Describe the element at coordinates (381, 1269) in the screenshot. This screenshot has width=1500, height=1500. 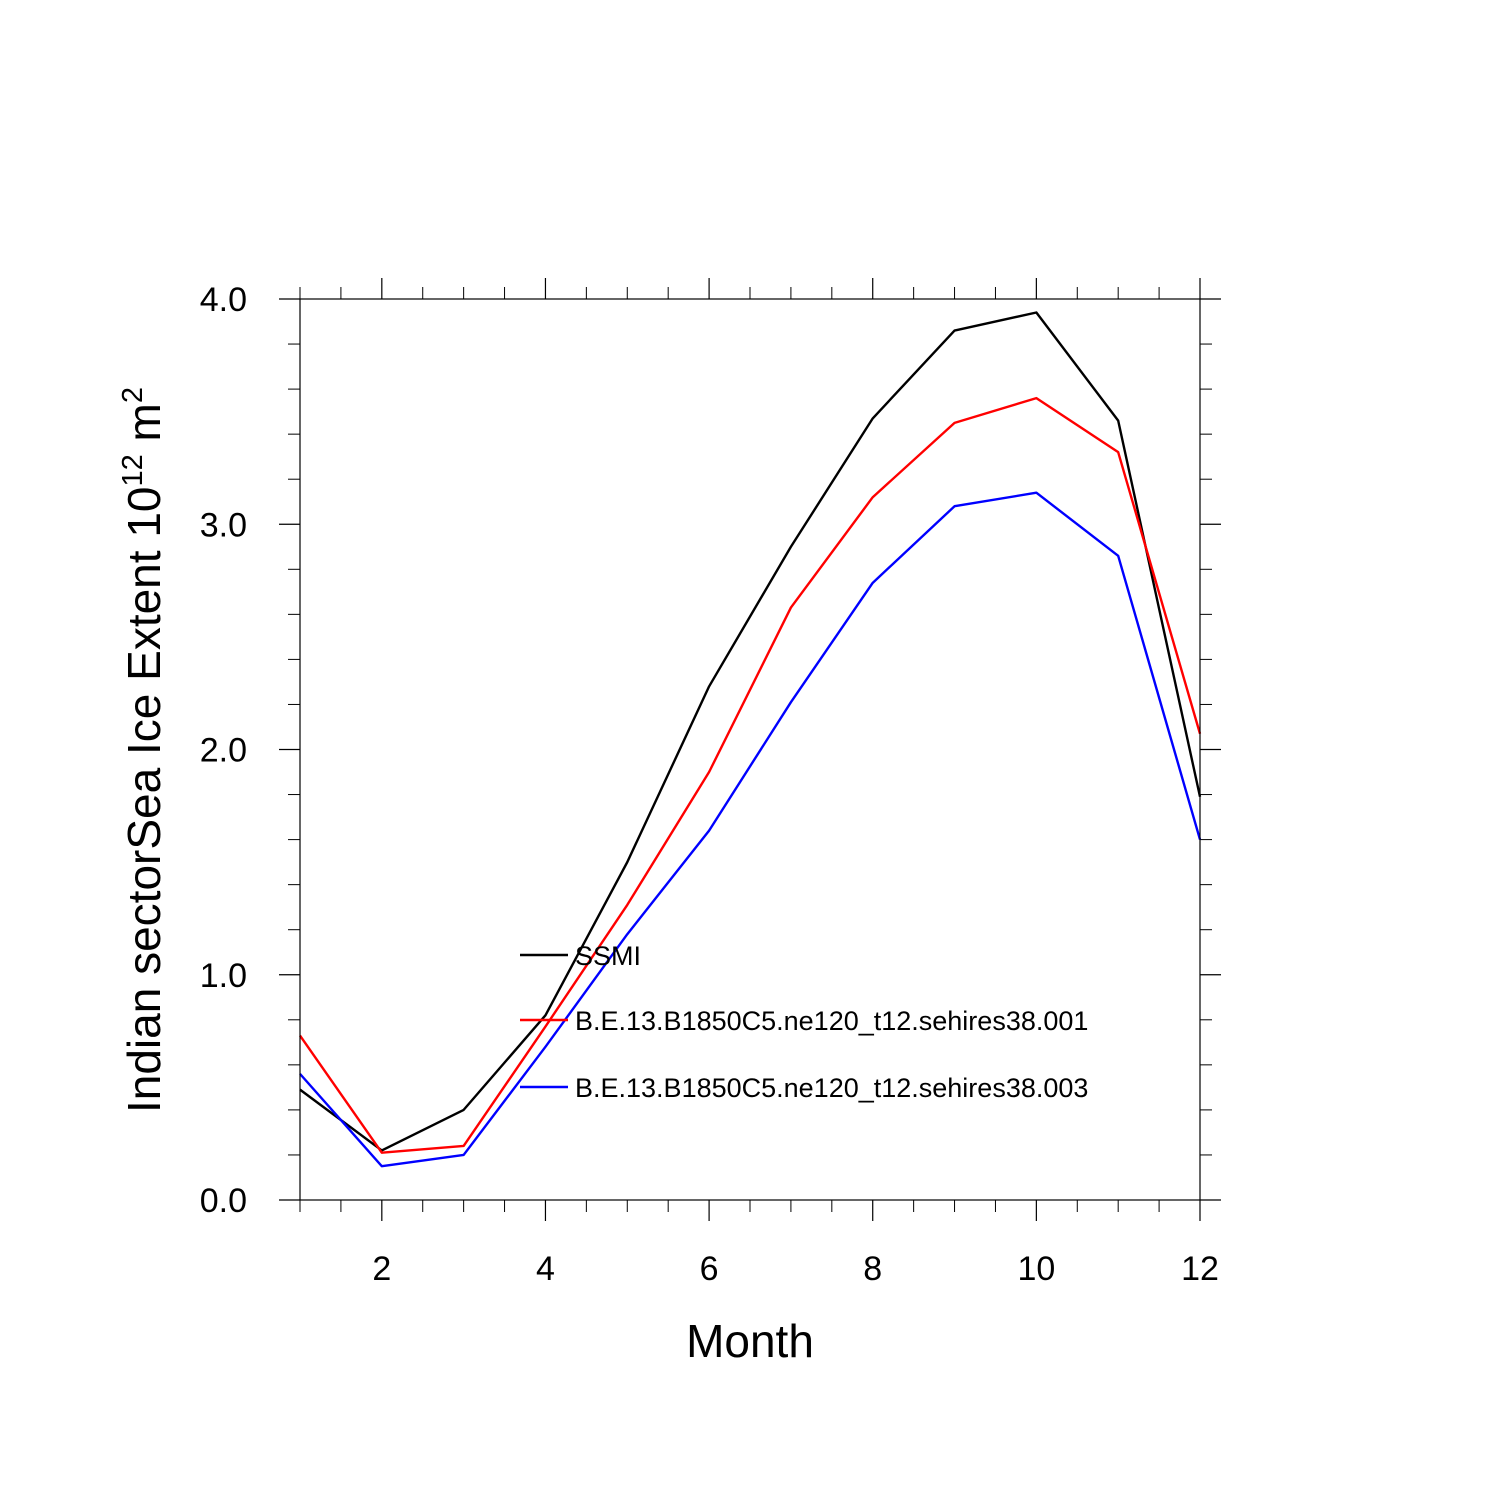
I see `x-tick-label: 2` at that location.